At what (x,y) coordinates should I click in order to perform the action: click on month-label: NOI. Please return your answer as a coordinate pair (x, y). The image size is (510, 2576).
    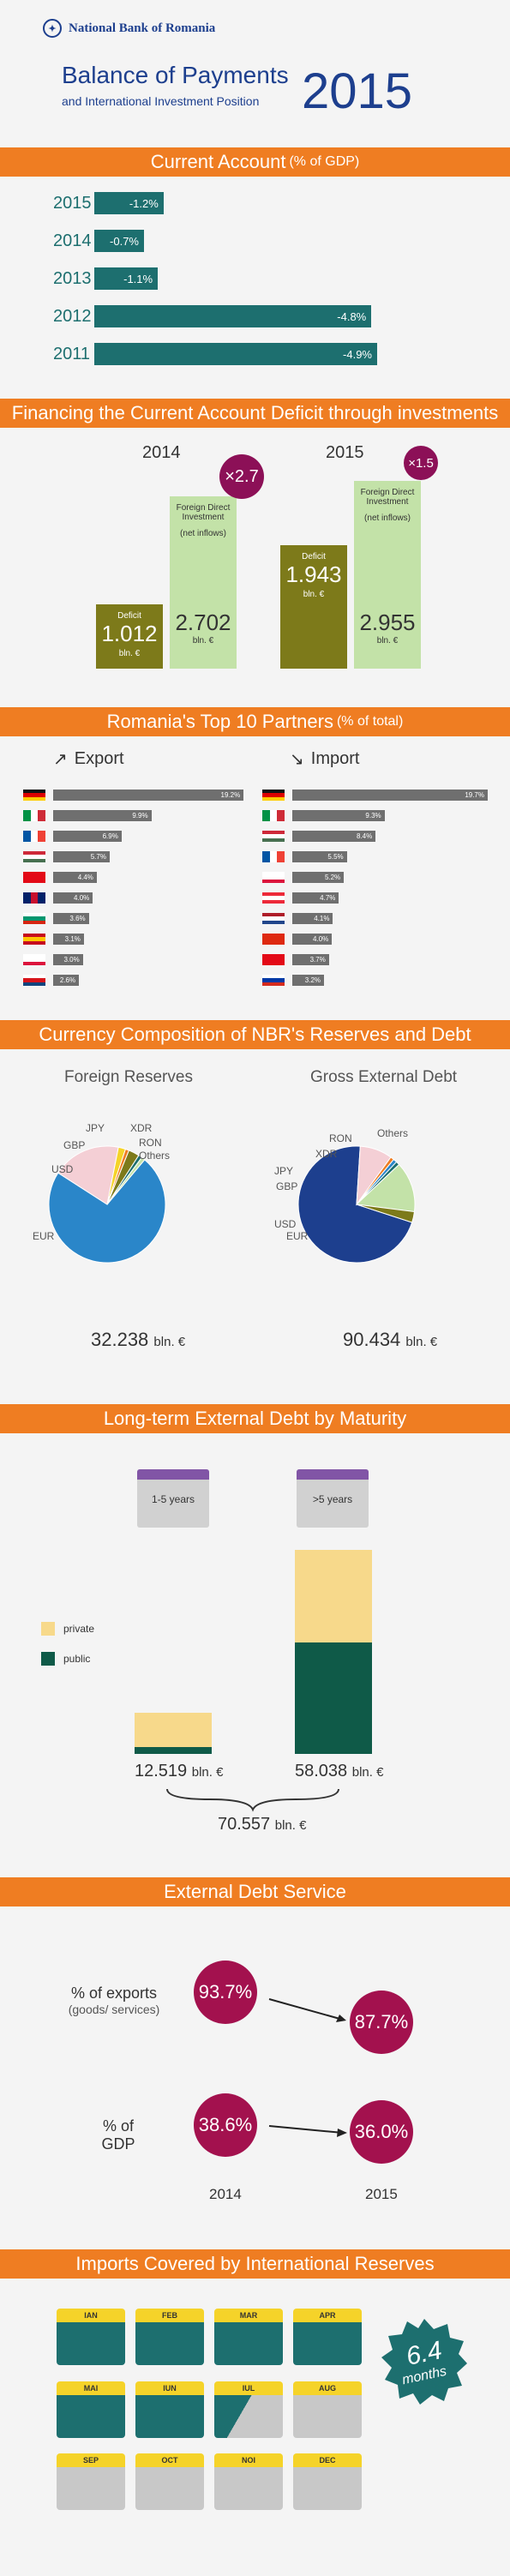
    Looking at the image, I should click on (248, 2460).